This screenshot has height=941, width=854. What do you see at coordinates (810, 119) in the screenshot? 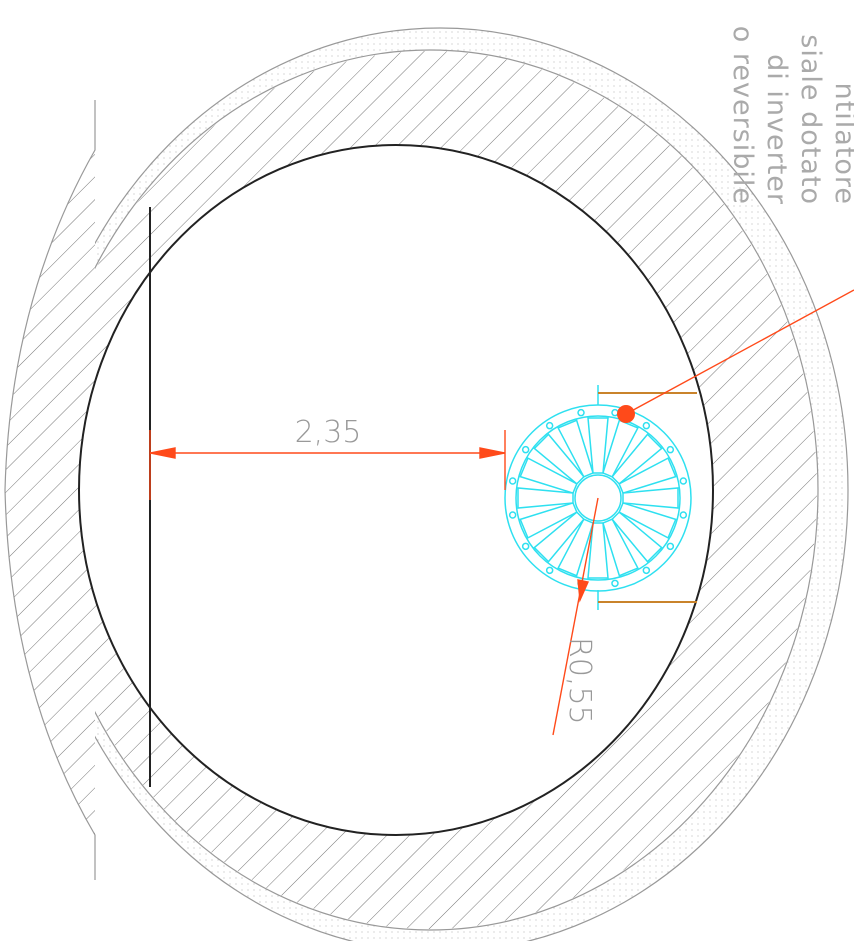
I see `note-line: siale dotato` at bounding box center [810, 119].